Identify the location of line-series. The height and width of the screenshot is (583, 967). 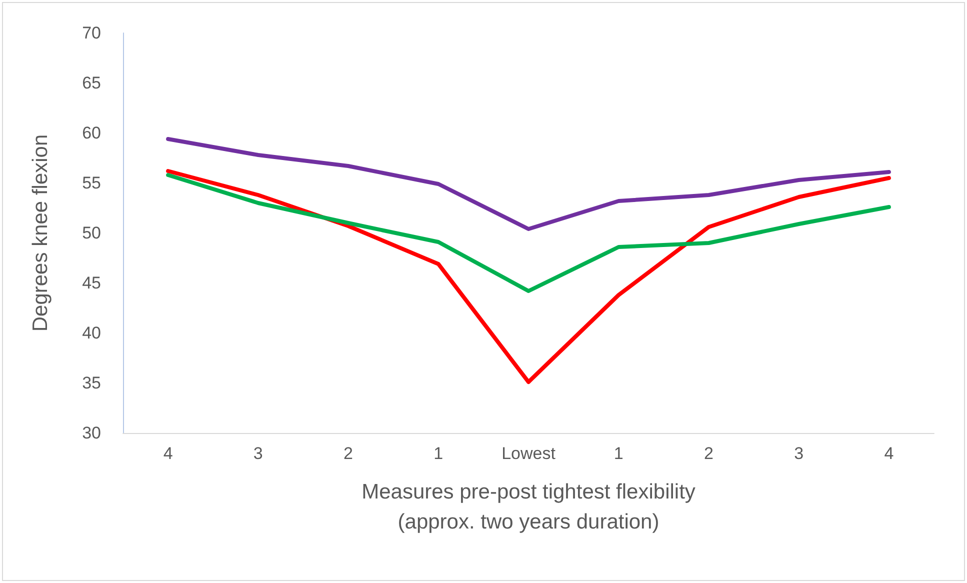
(528, 184).